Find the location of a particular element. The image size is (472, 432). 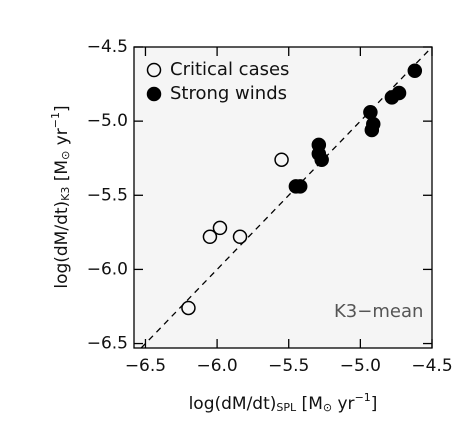

legend-label: Strong winds is located at coordinates (228, 93).